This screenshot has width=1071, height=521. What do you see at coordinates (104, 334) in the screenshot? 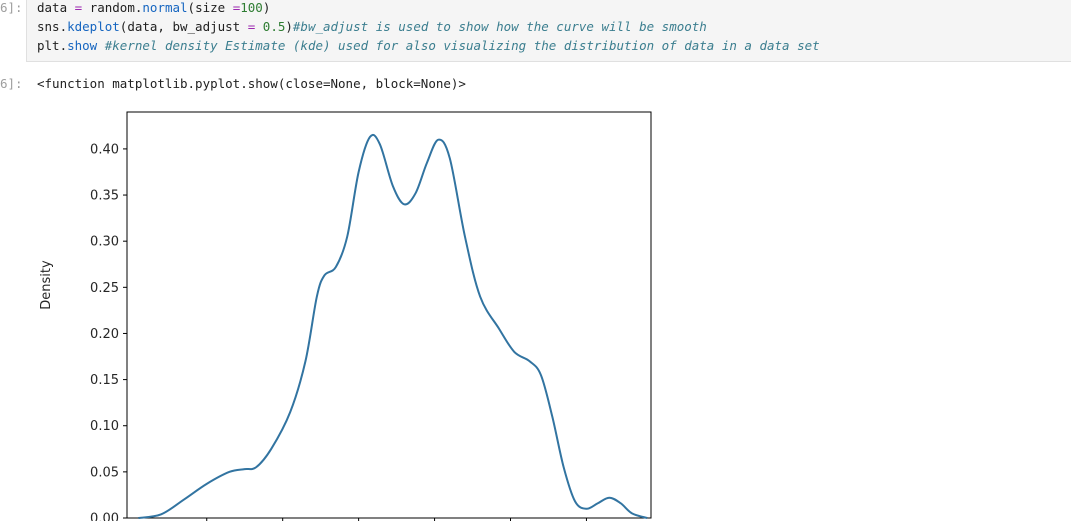
I see `y-tick-label: 0.20` at bounding box center [104, 334].